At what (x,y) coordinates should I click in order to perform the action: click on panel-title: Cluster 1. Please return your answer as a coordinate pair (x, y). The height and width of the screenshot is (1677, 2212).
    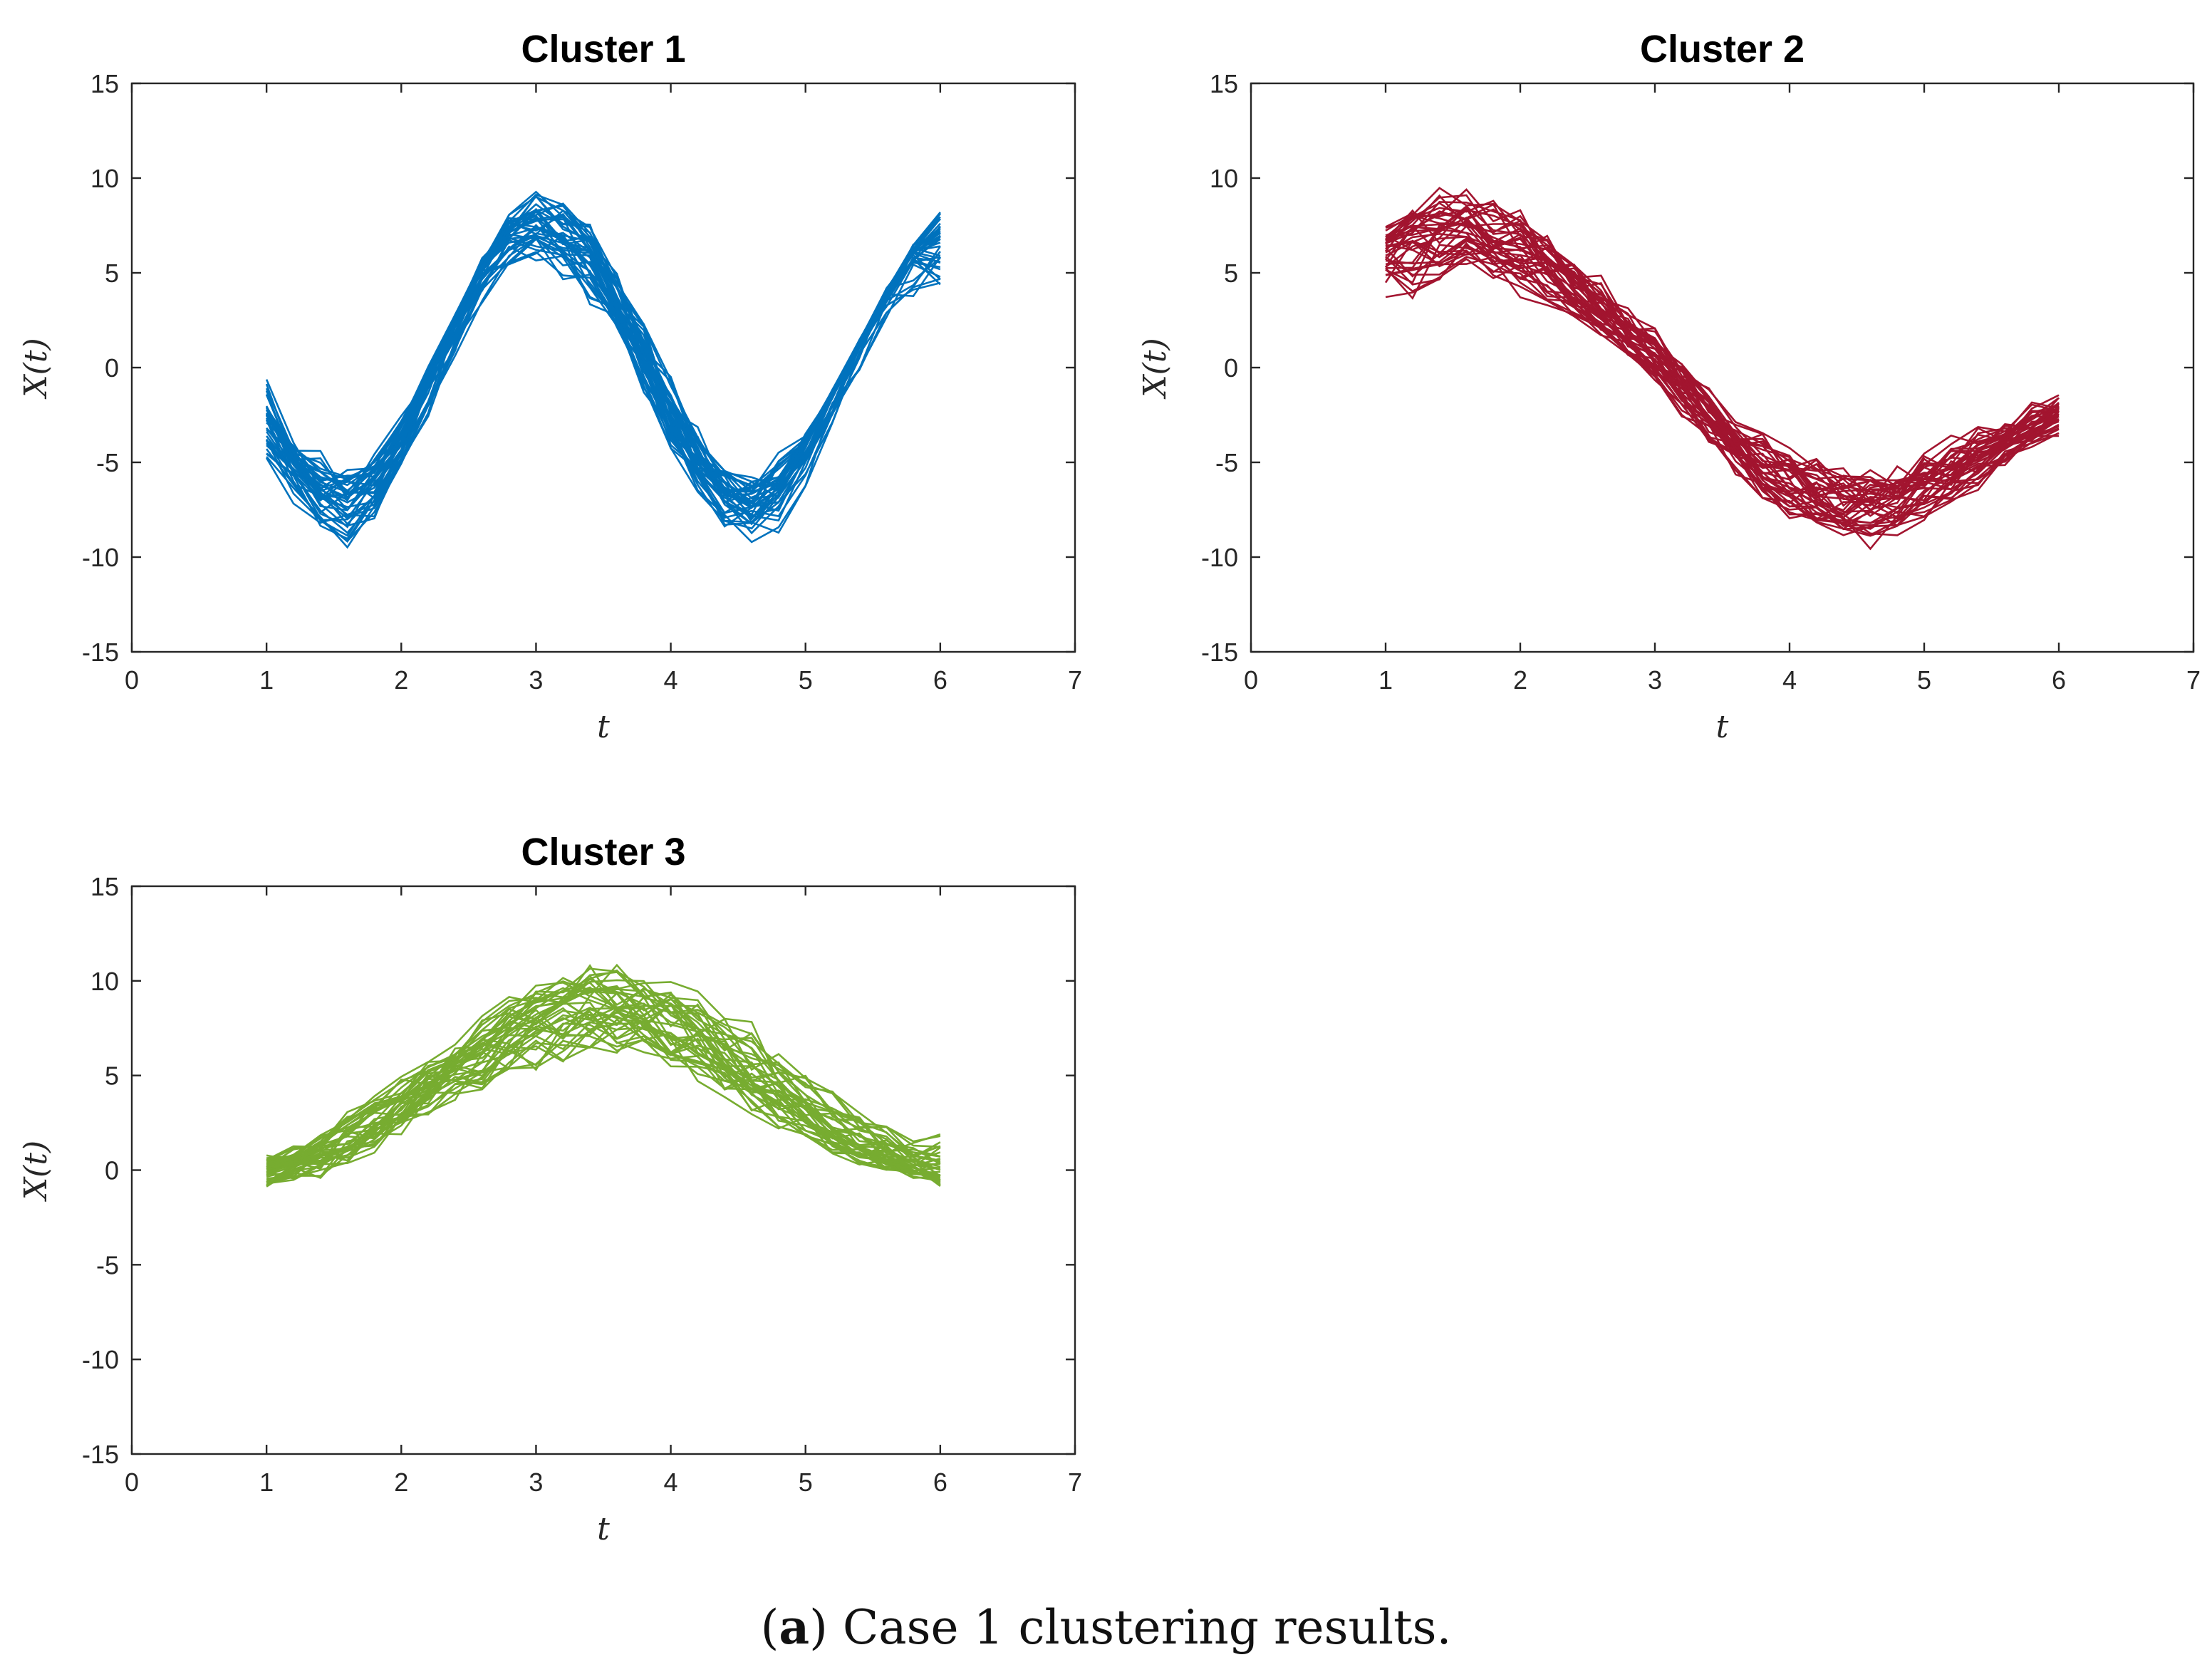
    Looking at the image, I should click on (603, 50).